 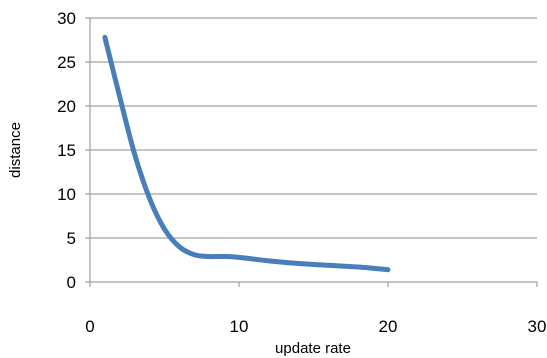 What do you see at coordinates (313, 348) in the screenshot?
I see `x-axis-title: update rate` at bounding box center [313, 348].